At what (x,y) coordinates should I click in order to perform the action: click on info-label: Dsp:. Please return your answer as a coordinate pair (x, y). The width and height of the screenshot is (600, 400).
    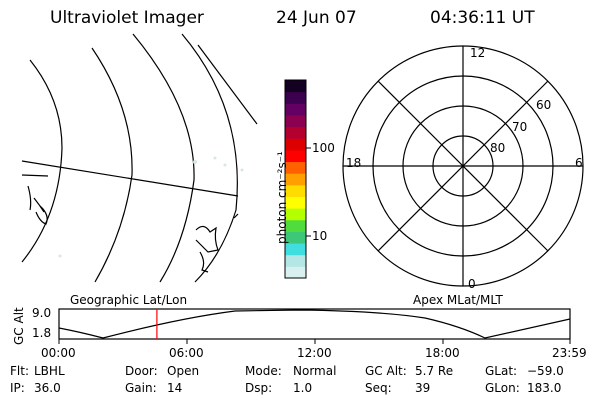
    Looking at the image, I should click on (259, 388).